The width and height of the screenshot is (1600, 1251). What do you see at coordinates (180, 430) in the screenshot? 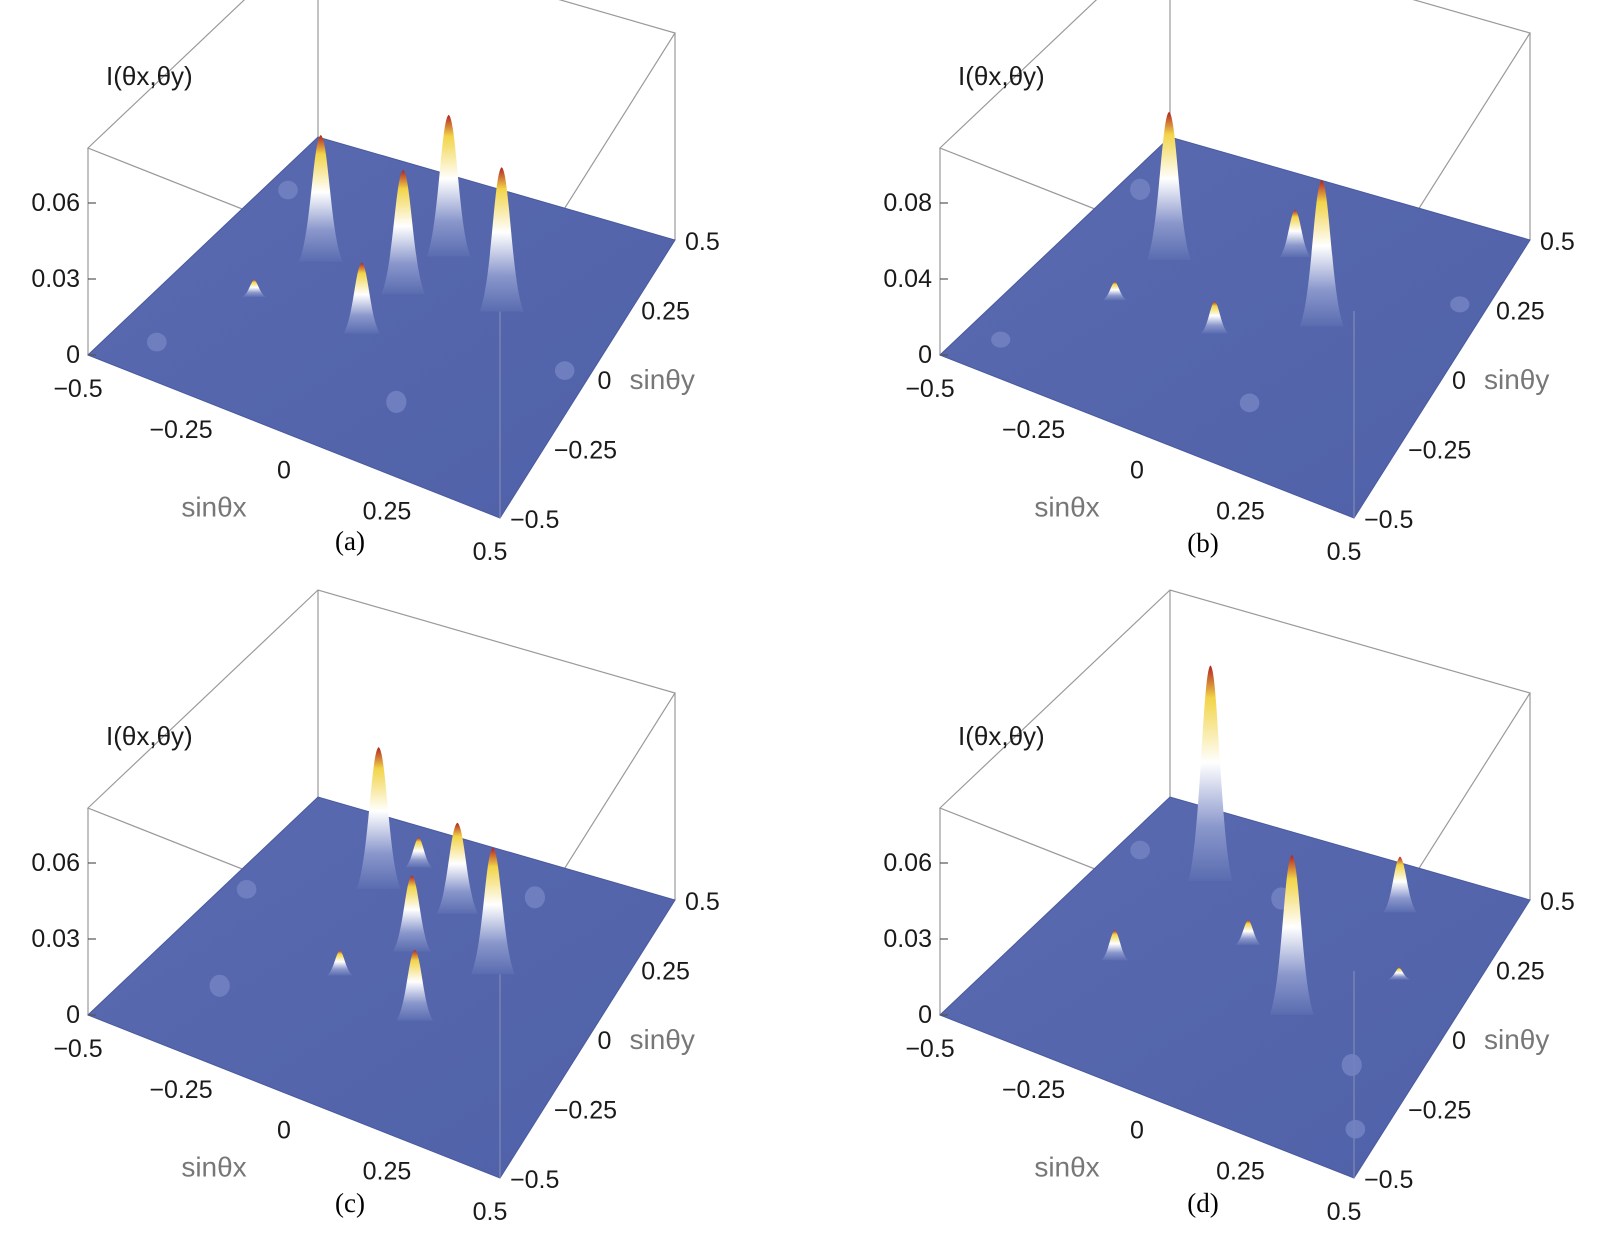
I see `x-tick-label: −0.25` at bounding box center [180, 430].